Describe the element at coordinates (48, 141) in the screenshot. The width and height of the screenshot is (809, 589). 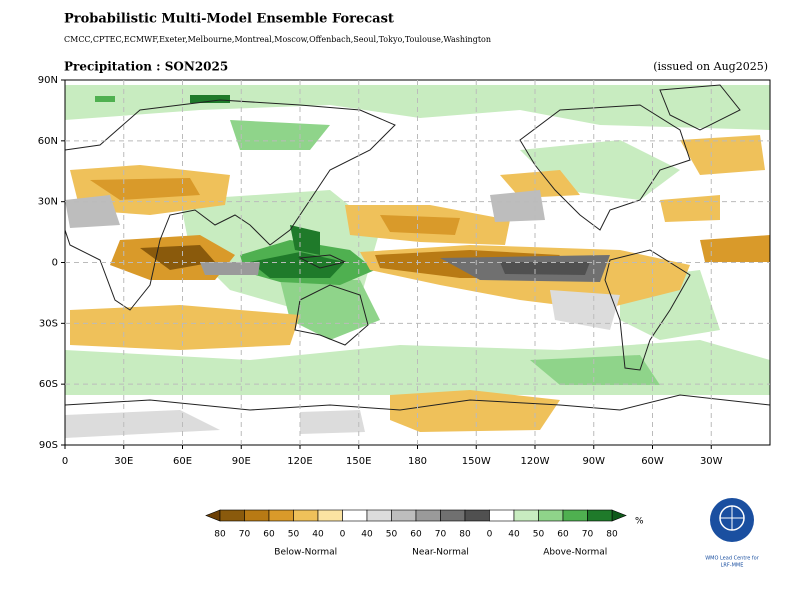
I see `lat-label: 60N` at that location.